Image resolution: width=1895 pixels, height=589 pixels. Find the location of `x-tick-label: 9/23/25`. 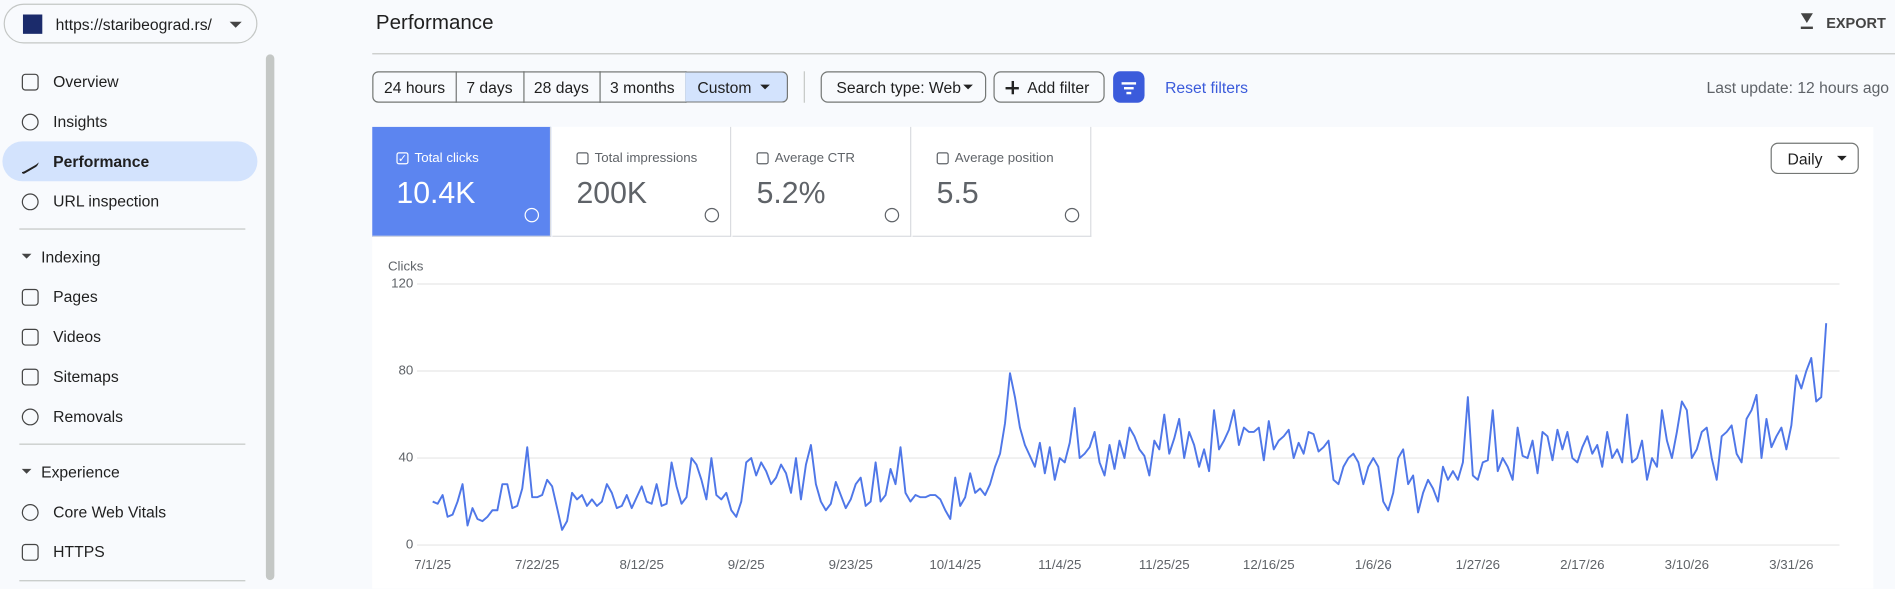

x-tick-label: 9/23/25 is located at coordinates (851, 564).